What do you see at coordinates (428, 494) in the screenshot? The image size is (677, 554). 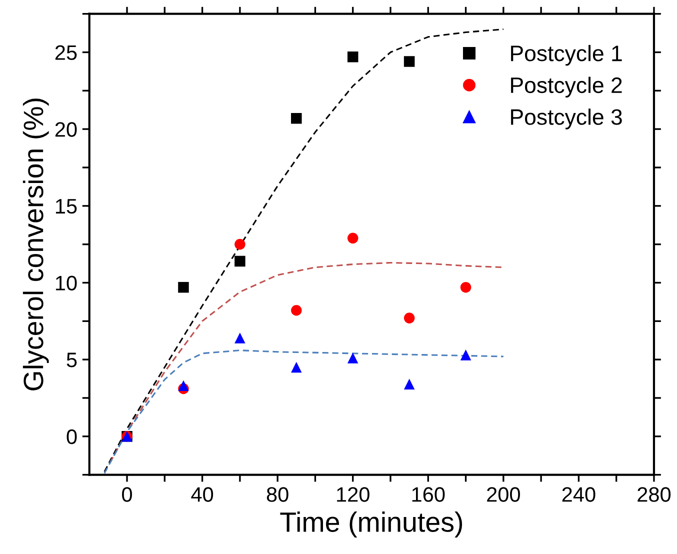 I see `x-tick-label: 160` at bounding box center [428, 494].